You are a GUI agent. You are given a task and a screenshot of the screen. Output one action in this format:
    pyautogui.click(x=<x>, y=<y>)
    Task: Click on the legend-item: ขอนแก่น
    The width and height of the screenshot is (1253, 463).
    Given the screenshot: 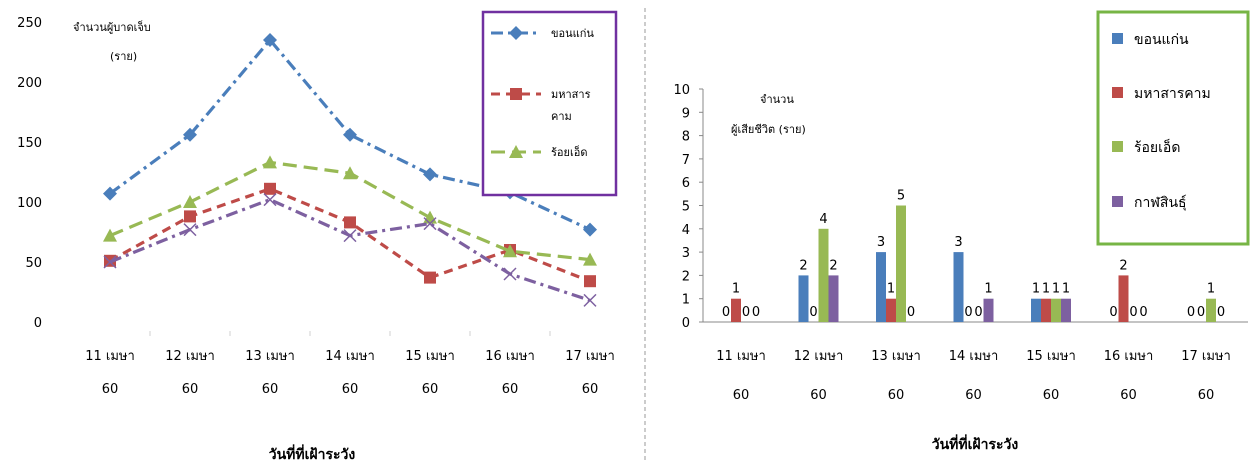 What is the action you would take?
    pyautogui.click(x=1150, y=40)
    